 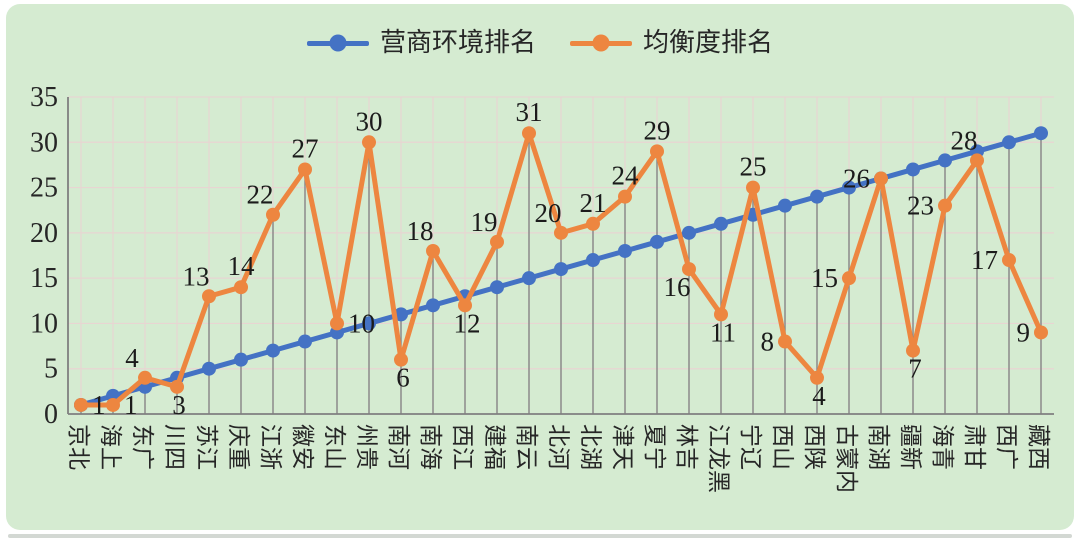 I want to click on svg-text: 24, so click(x=626, y=176).